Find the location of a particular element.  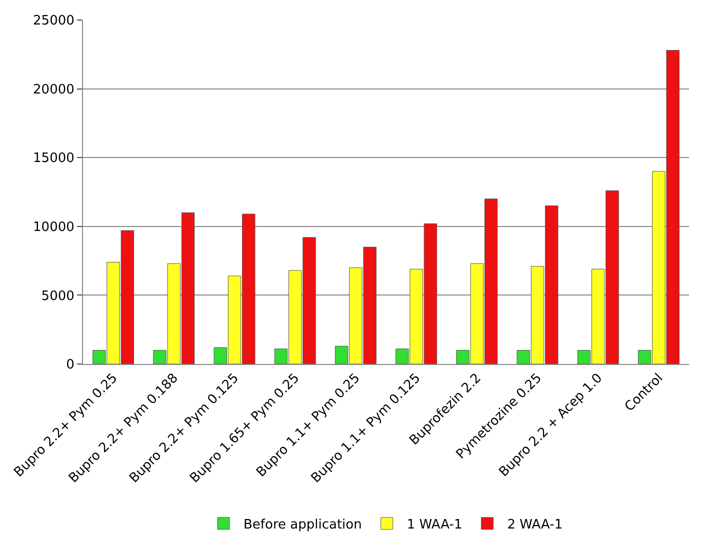

legend-label: 1 WAA-1 is located at coordinates (434, 525).